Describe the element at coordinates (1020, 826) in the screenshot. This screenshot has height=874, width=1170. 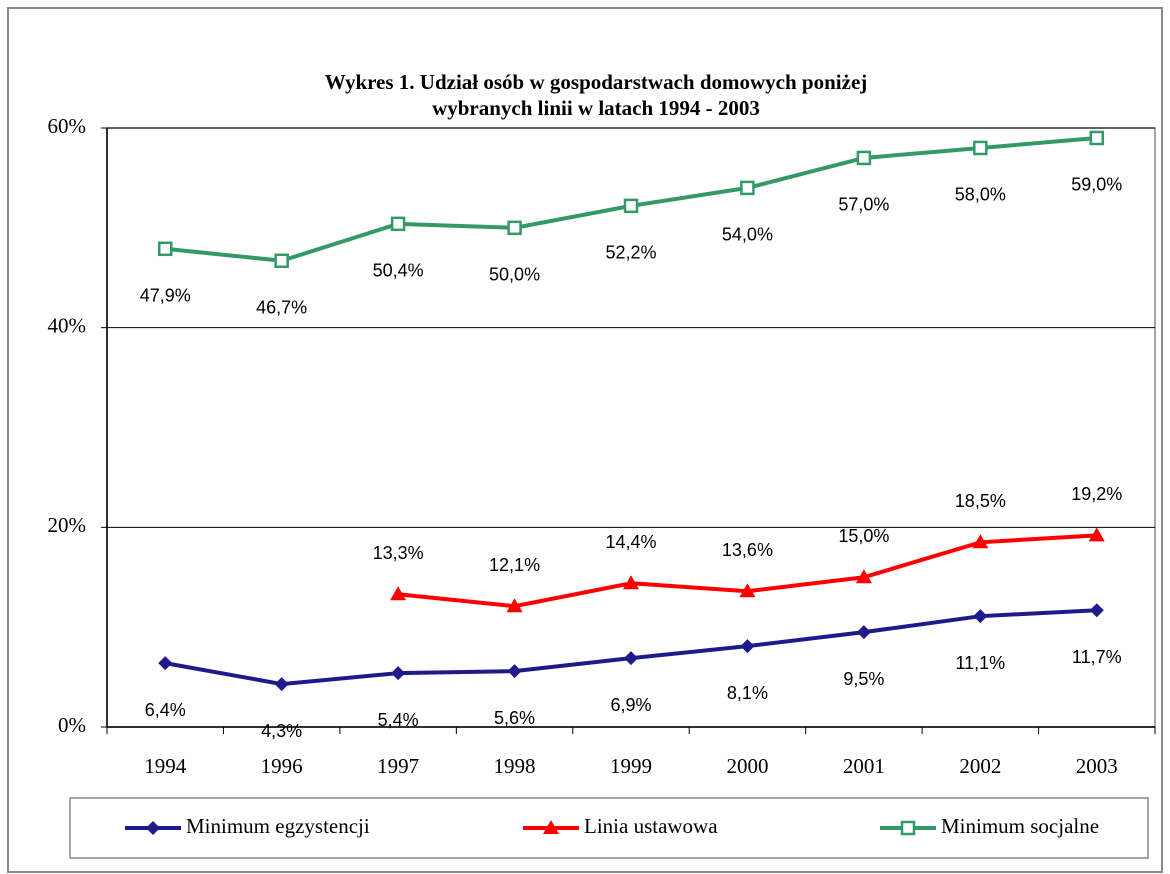
I see `legend-label: Minimum socjalne` at that location.